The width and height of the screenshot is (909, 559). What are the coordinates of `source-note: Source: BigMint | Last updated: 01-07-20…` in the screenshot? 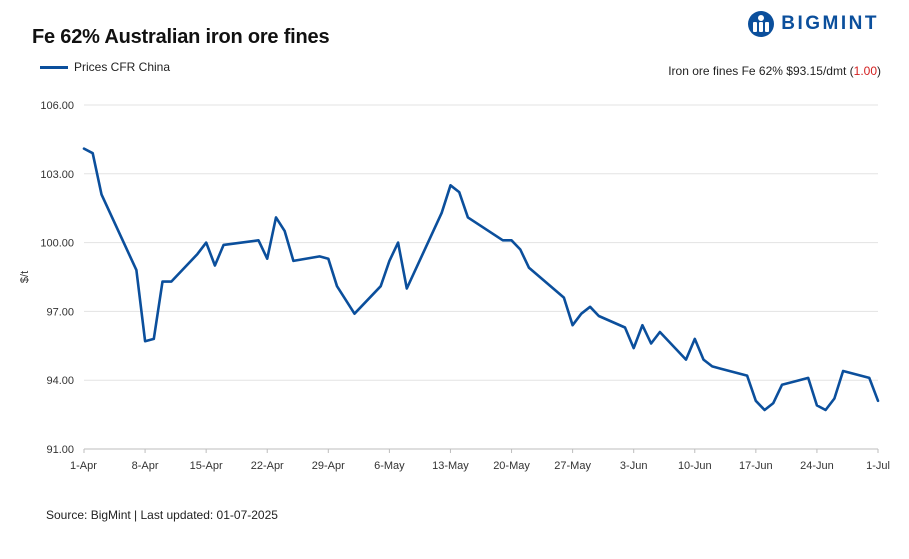 It's located at (162, 515).